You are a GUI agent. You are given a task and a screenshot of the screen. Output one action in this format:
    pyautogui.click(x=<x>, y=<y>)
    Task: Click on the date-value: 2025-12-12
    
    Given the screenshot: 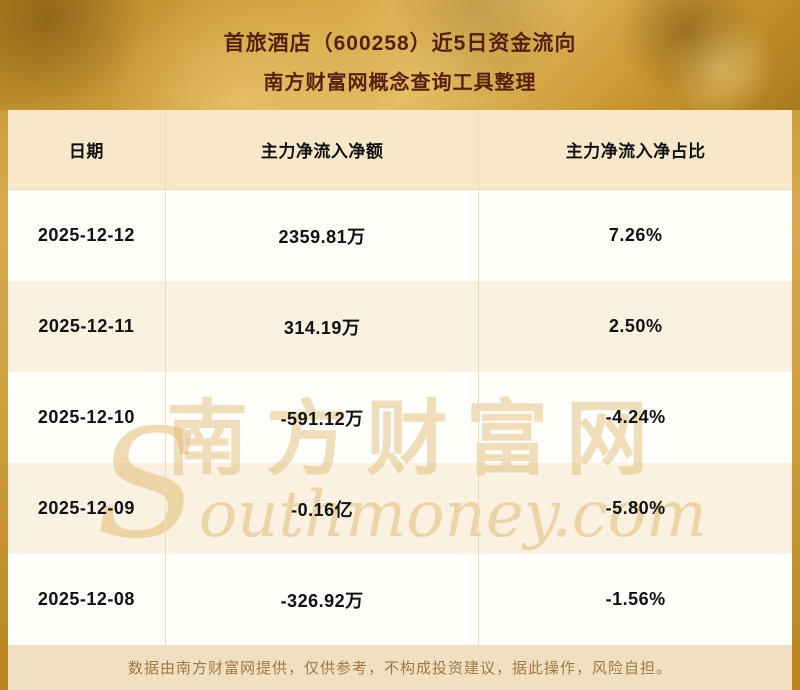 What is the action you would take?
    pyautogui.click(x=86, y=235)
    